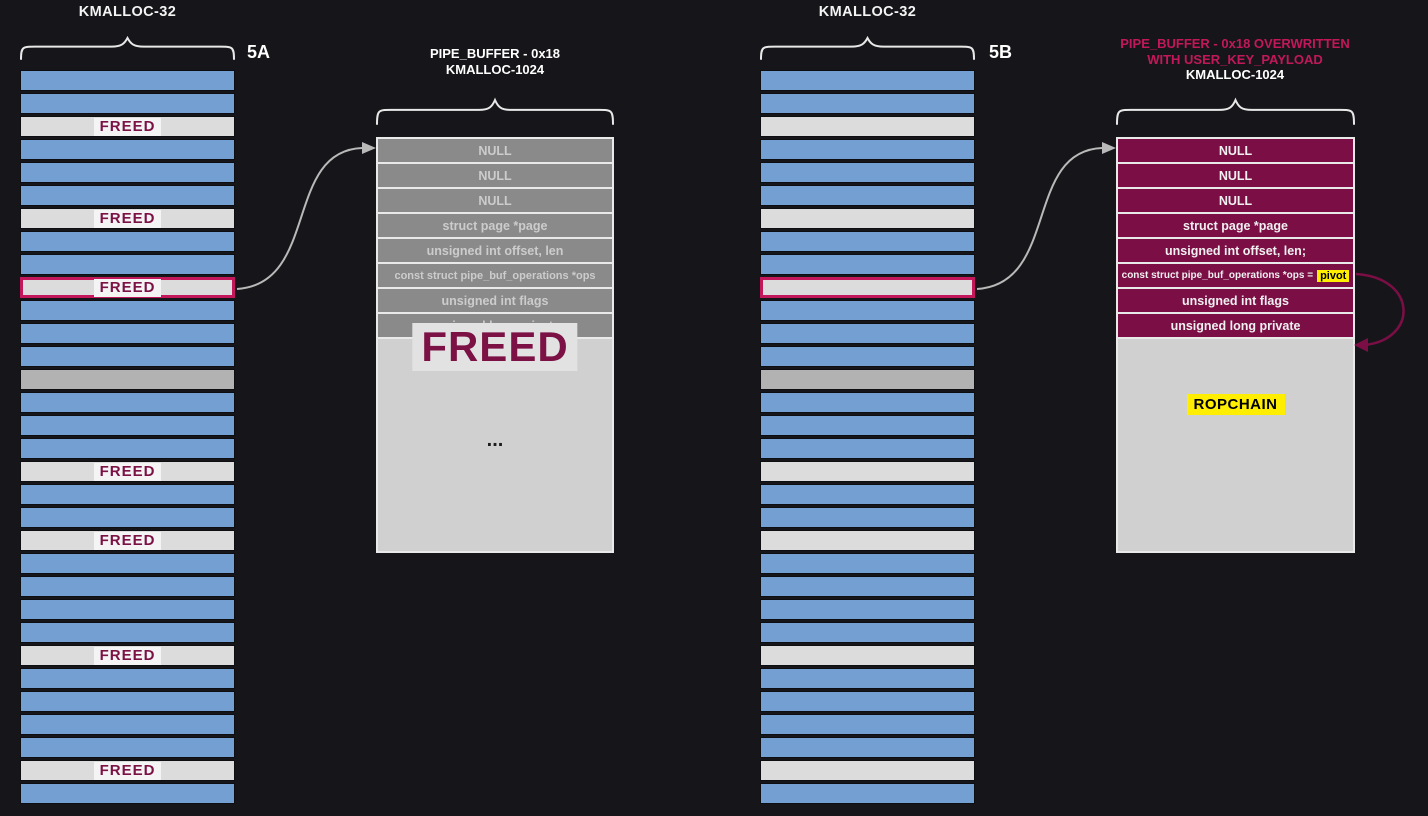  What do you see at coordinates (1235, 404) in the screenshot?
I see `ropchain-label: ROPCHAIN` at bounding box center [1235, 404].